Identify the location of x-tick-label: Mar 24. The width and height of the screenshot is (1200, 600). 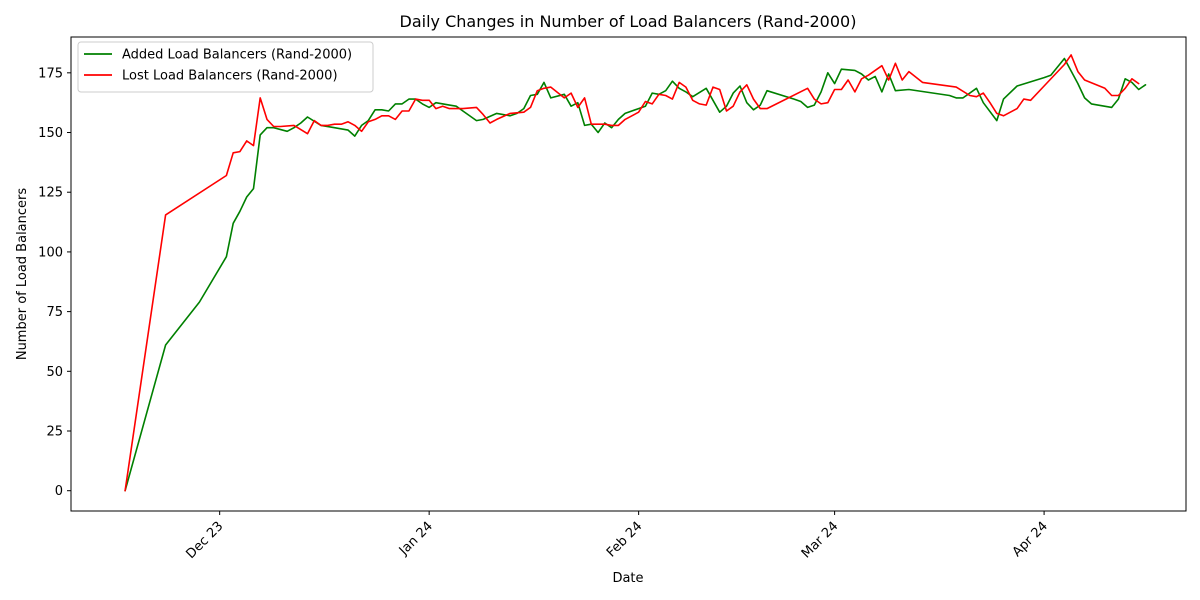
(820, 540).